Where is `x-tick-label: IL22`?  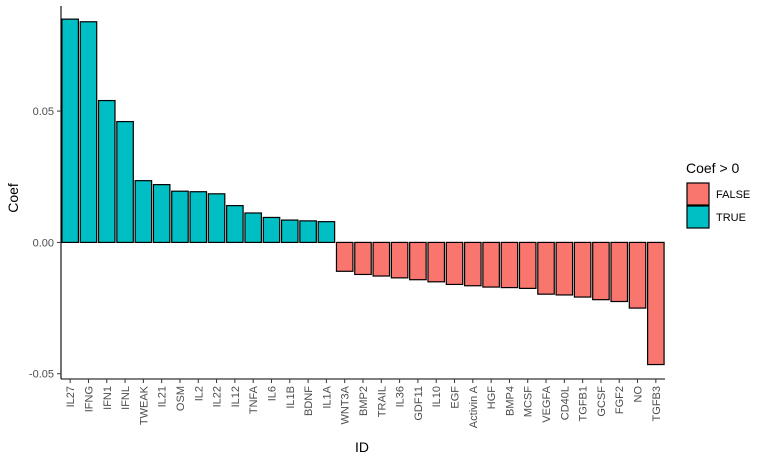
x-tick-label: IL22 is located at coordinates (218, 396).